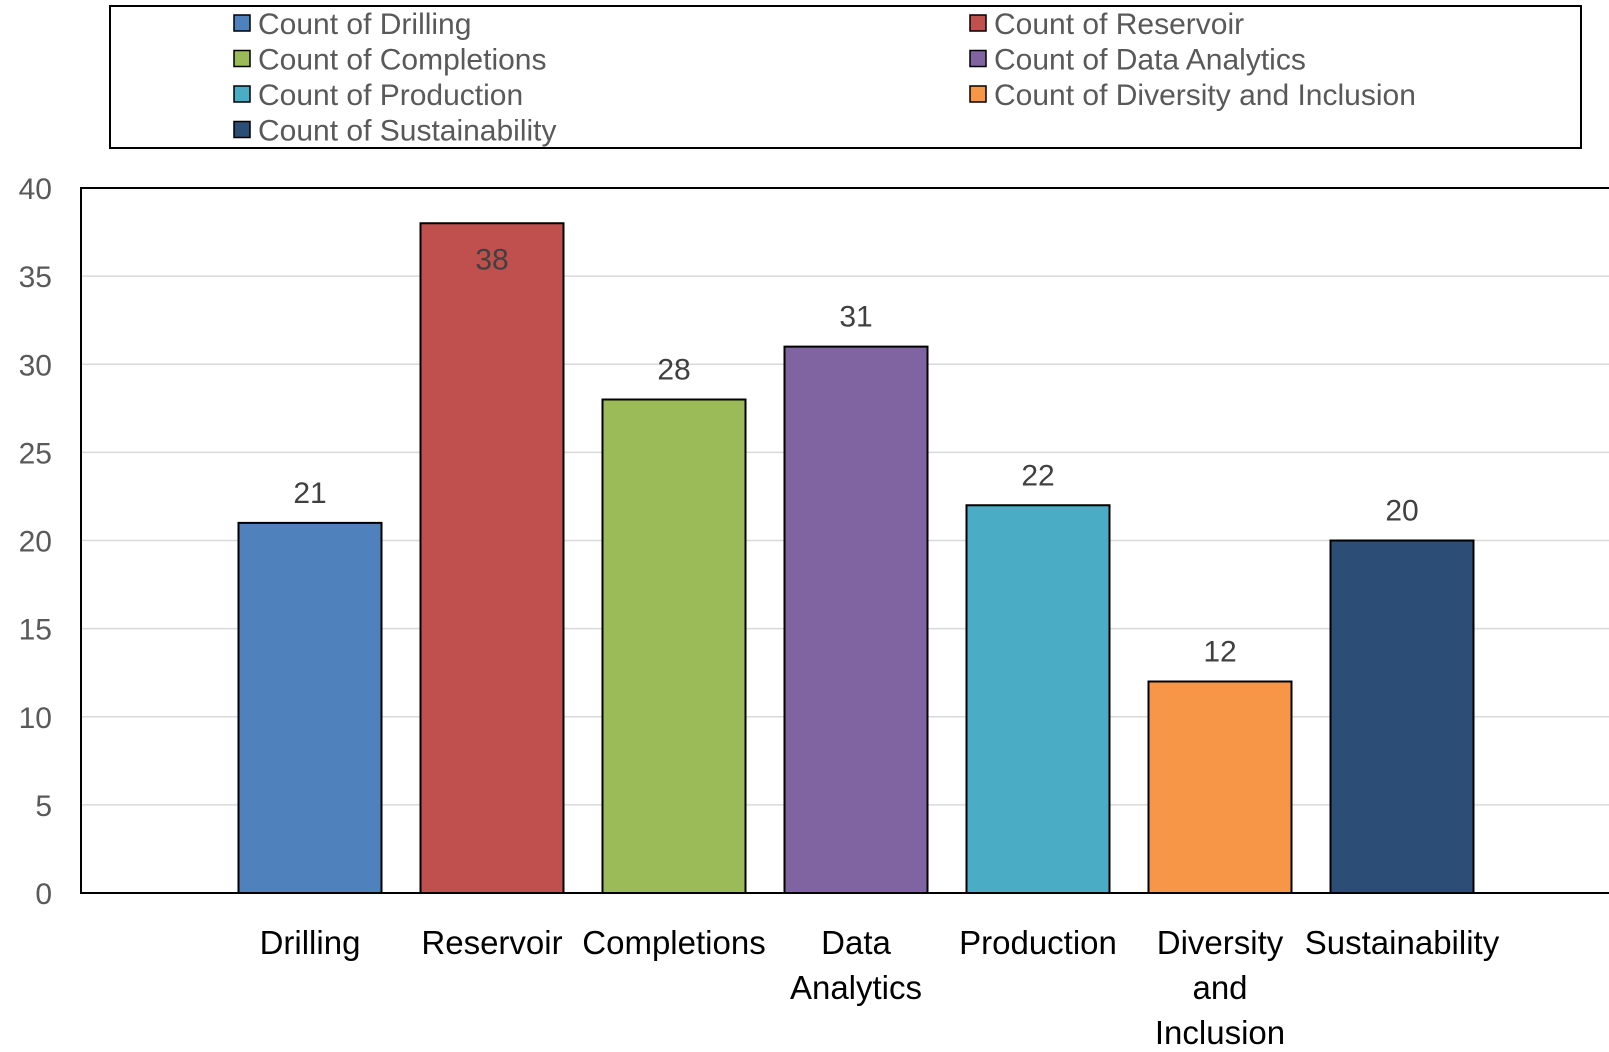 This screenshot has height=1052, width=1609. I want to click on data-label-6: 20, so click(1401, 511).